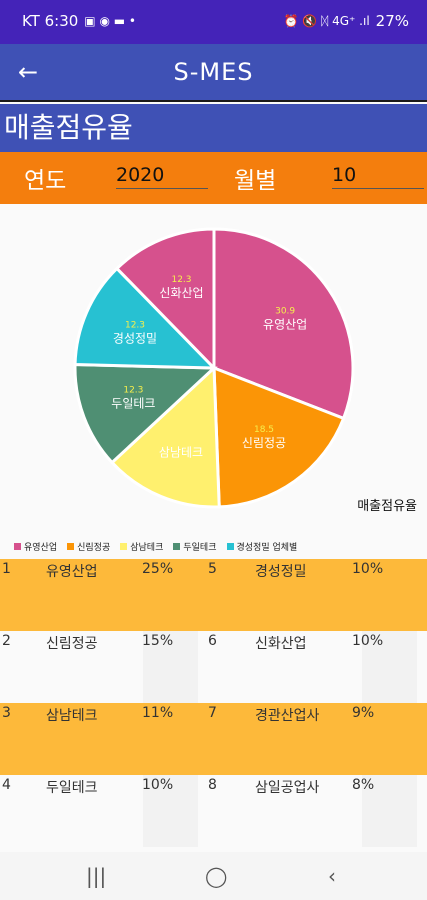 The height and width of the screenshot is (900, 427). I want to click on slice-name-label: 신화산업, so click(181, 293).